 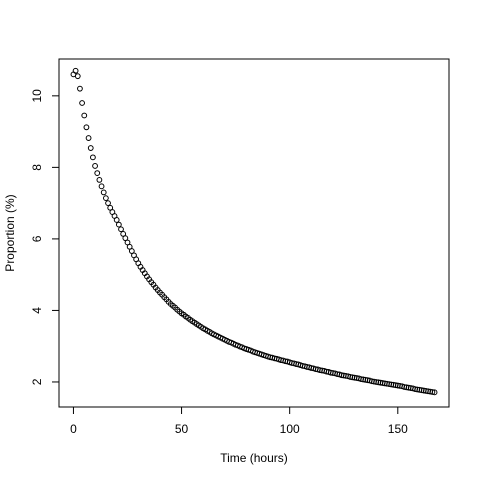 I want to click on y-tick-label: 8, so click(x=37, y=167).